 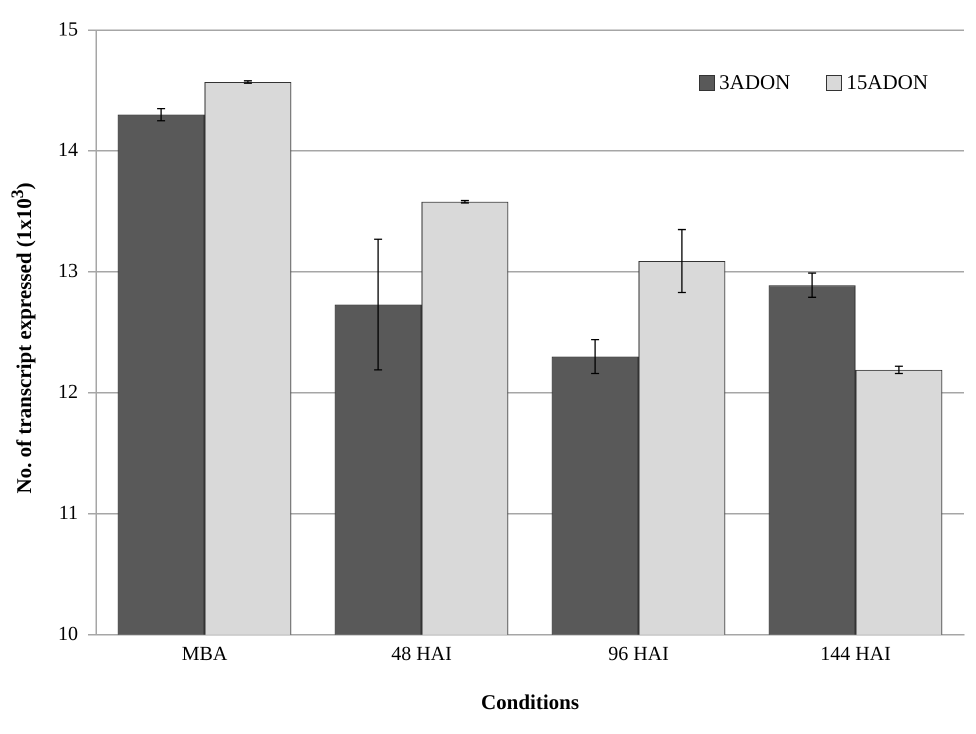 I want to click on x-tick-label: 144 HAI, so click(x=855, y=654).